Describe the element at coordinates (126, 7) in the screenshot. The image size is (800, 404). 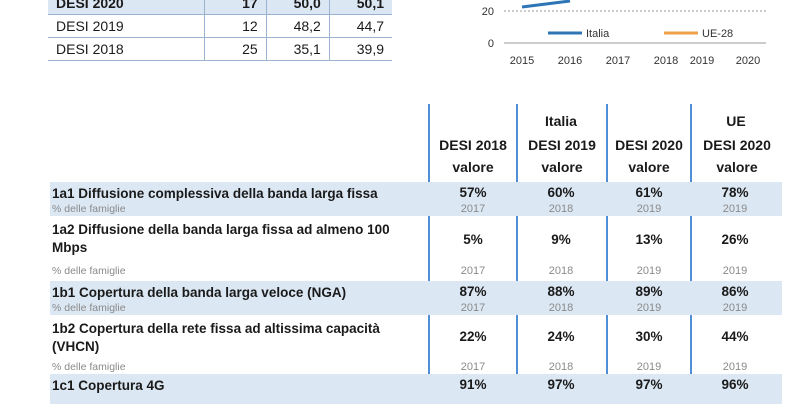
I see `row-label: DESI 2020` at that location.